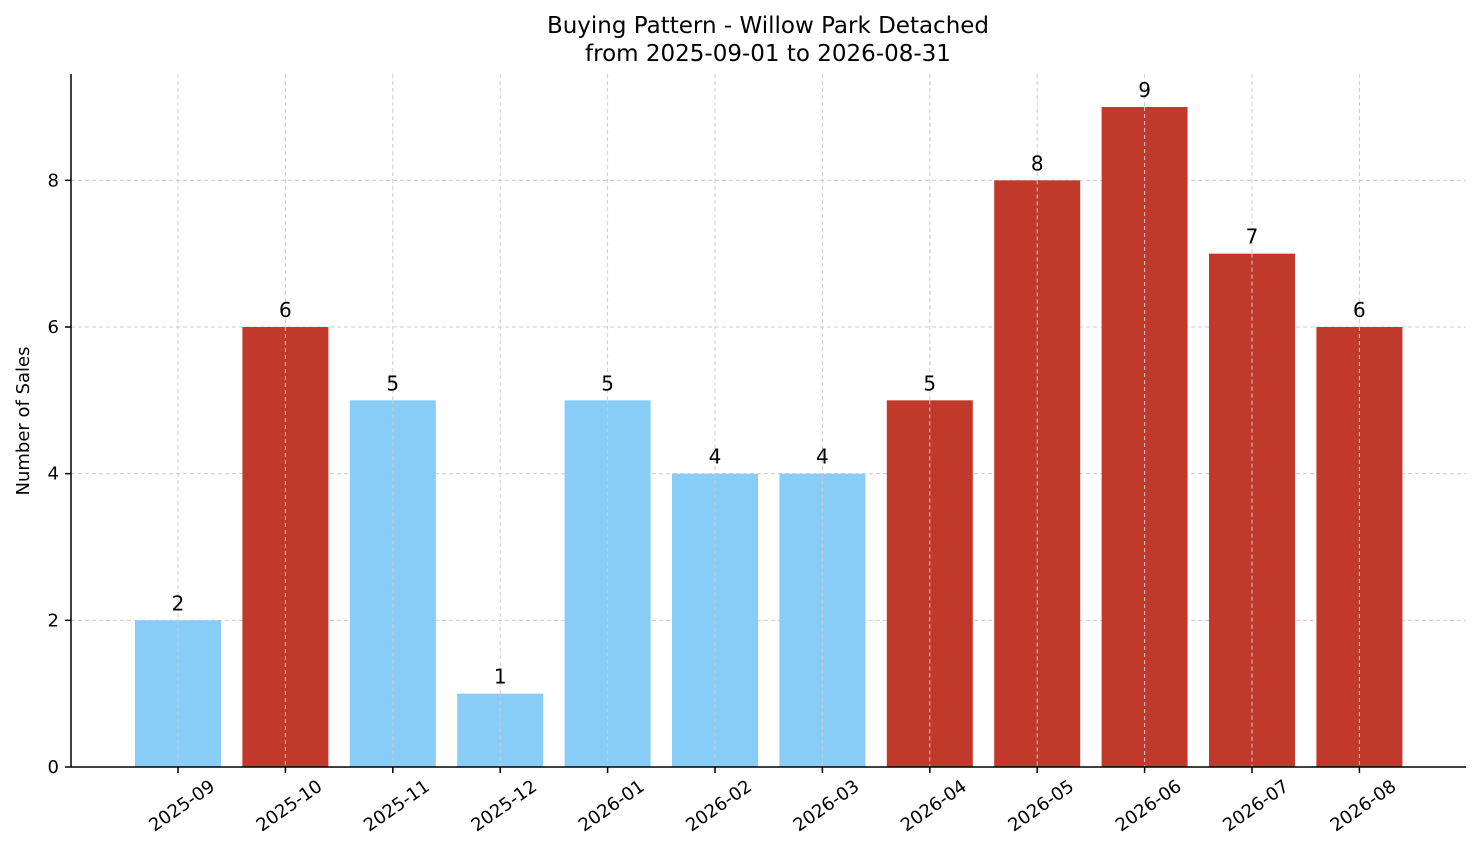 Image resolution: width=1481 pixels, height=863 pixels. What do you see at coordinates (23, 420) in the screenshot?
I see `y-axis-label: Number of Sales` at bounding box center [23, 420].